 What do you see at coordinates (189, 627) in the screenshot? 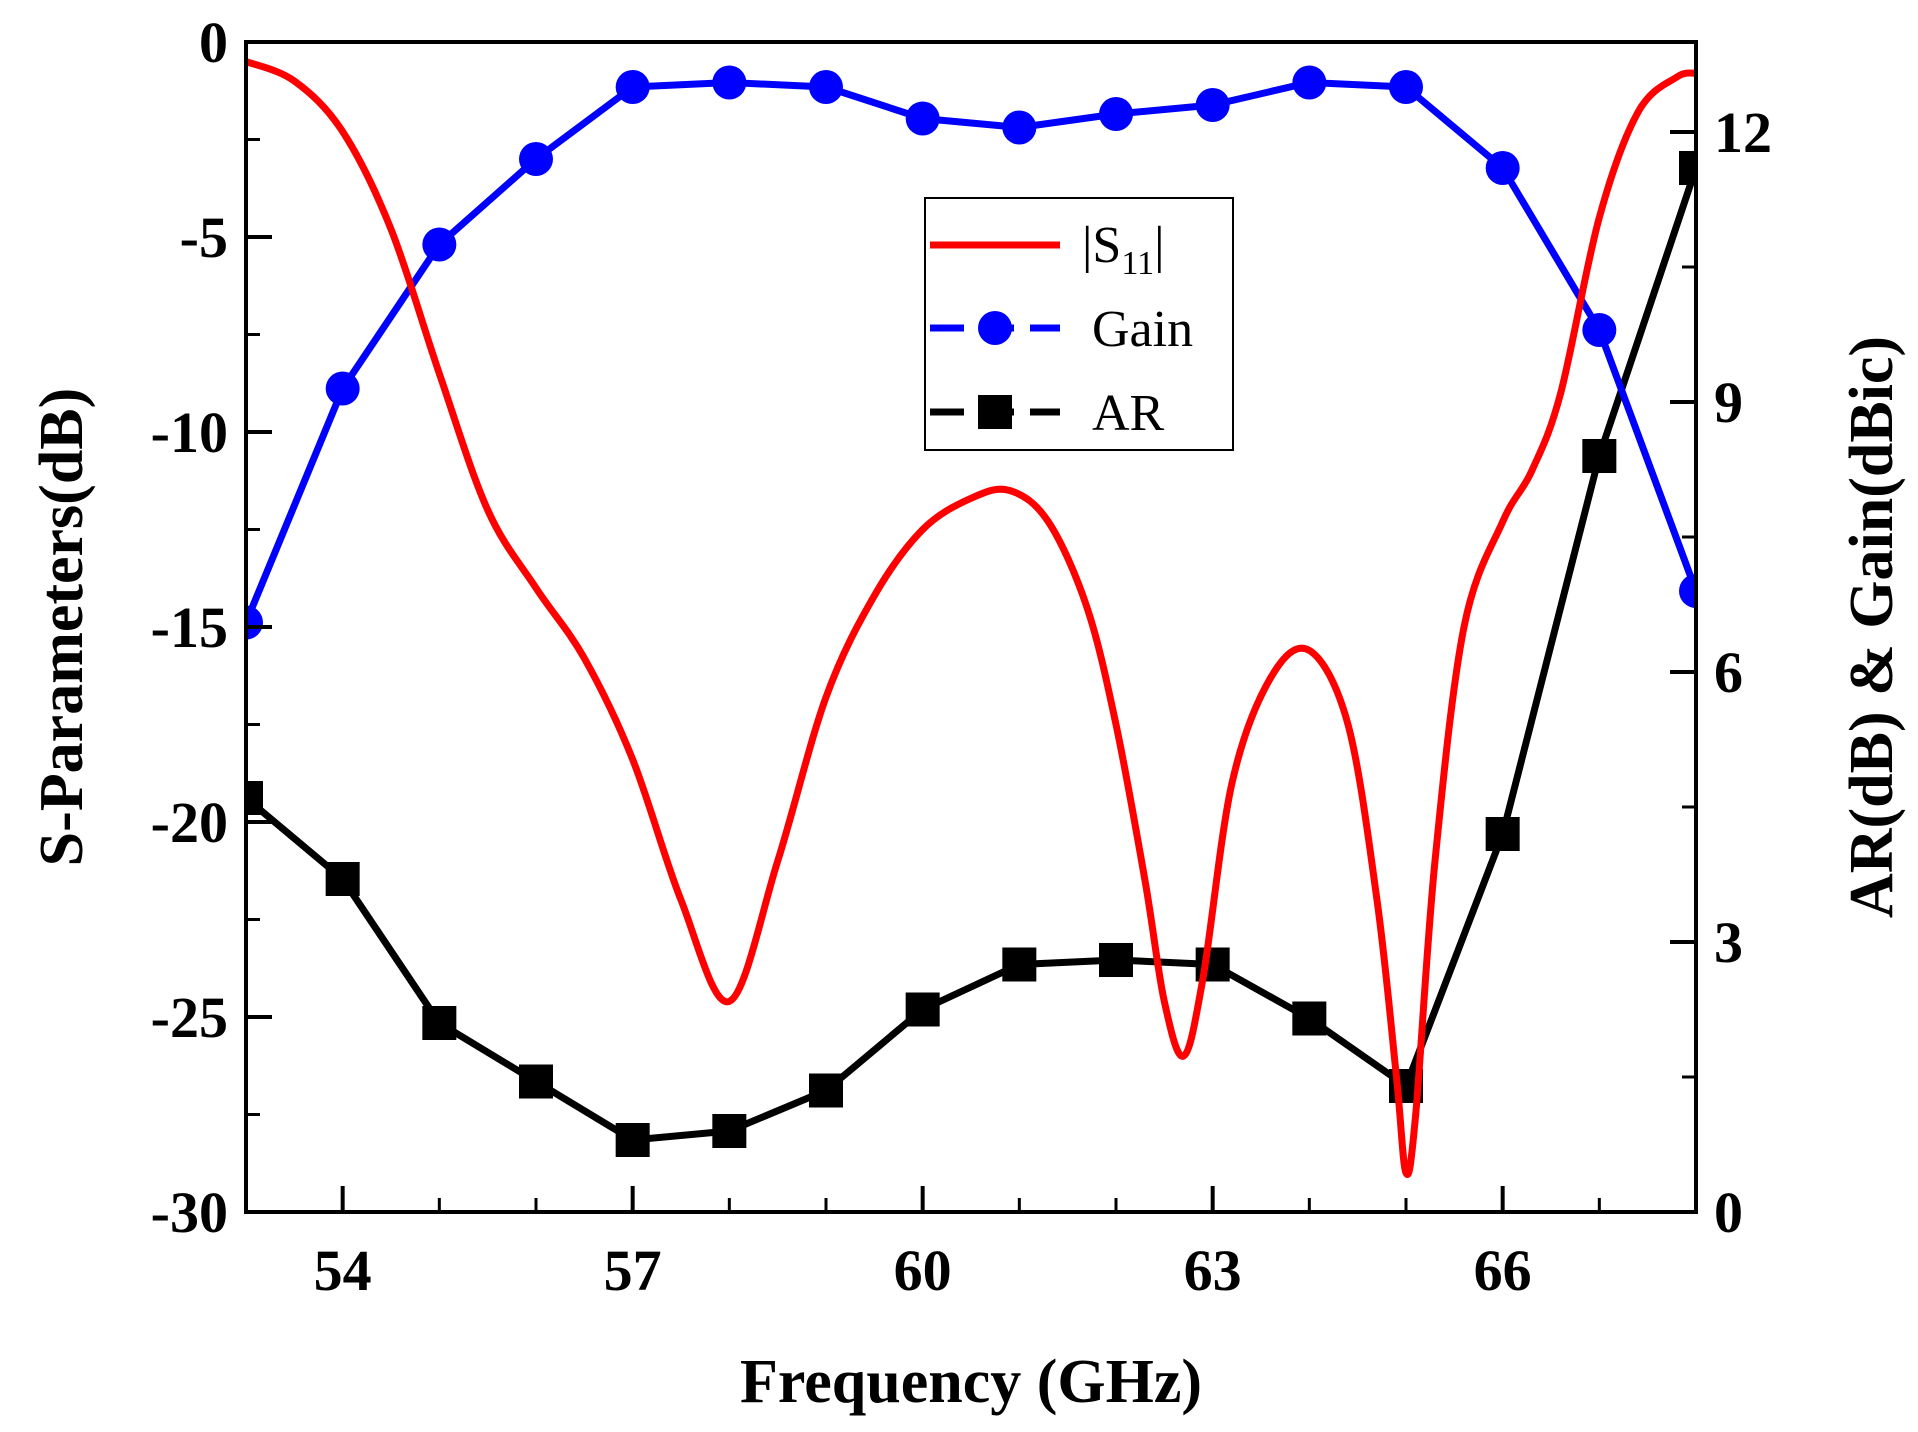
I see `y-left-tick-label: -15` at bounding box center [189, 627].